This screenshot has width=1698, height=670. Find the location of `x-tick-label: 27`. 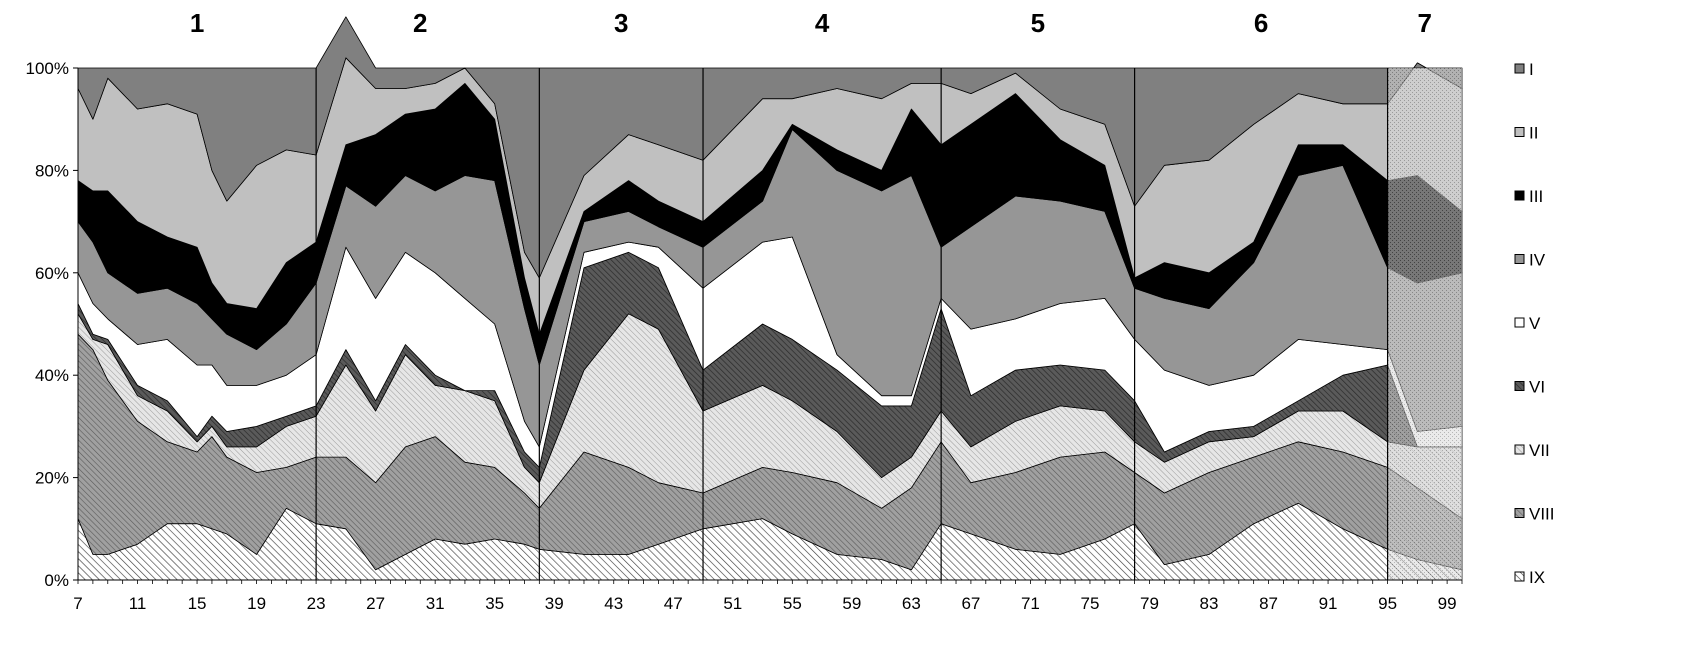

x-tick-label: 27 is located at coordinates (375, 603).